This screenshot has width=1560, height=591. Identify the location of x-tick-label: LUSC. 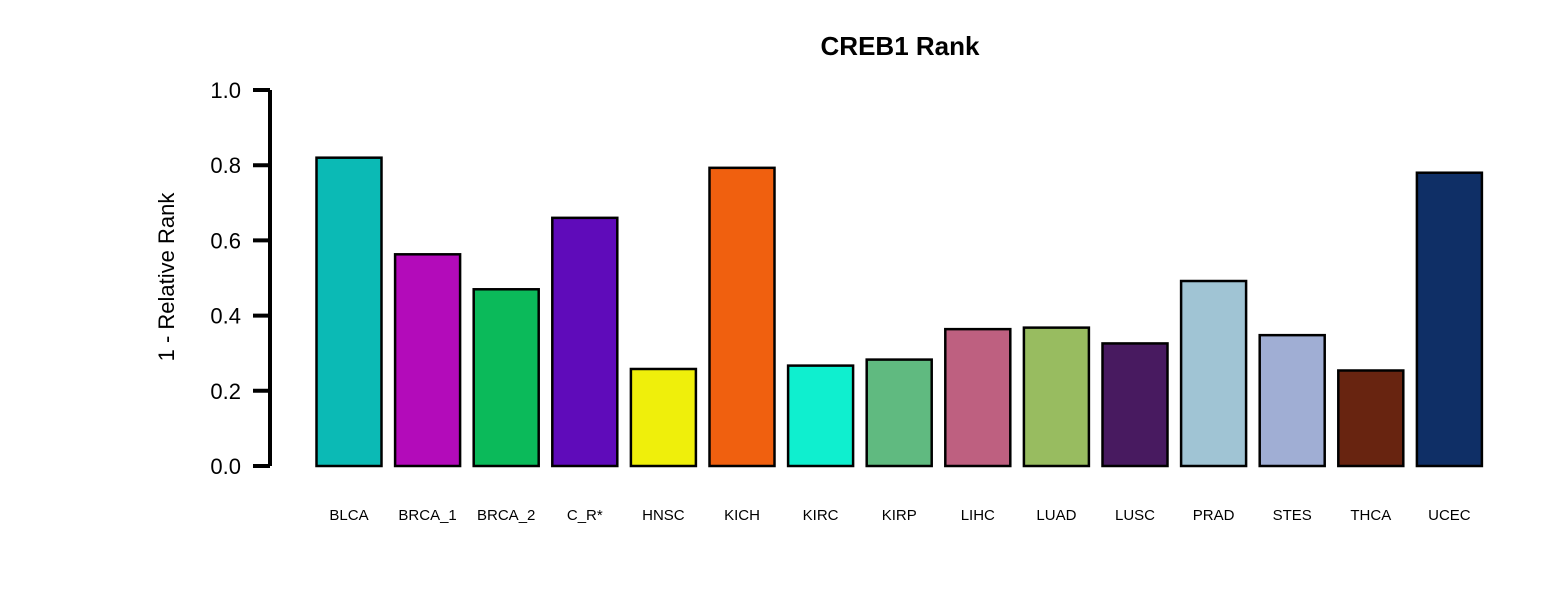
(1135, 515).